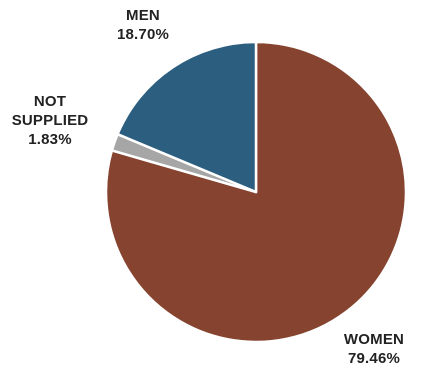 This screenshot has width=421, height=378. Describe the element at coordinates (187, 117) in the screenshot. I see `pie-slice-men` at that location.